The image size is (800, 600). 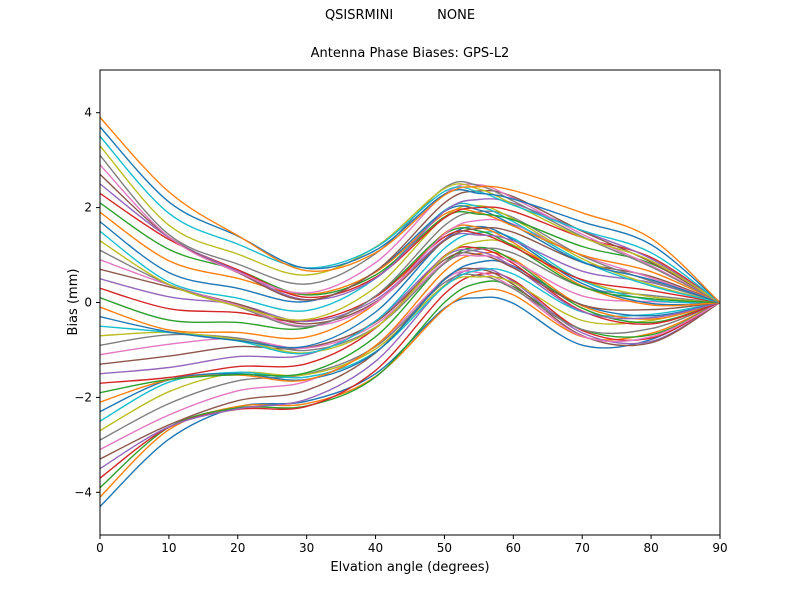 What do you see at coordinates (237, 548) in the screenshot?
I see `x-tick-label: 20` at bounding box center [237, 548].